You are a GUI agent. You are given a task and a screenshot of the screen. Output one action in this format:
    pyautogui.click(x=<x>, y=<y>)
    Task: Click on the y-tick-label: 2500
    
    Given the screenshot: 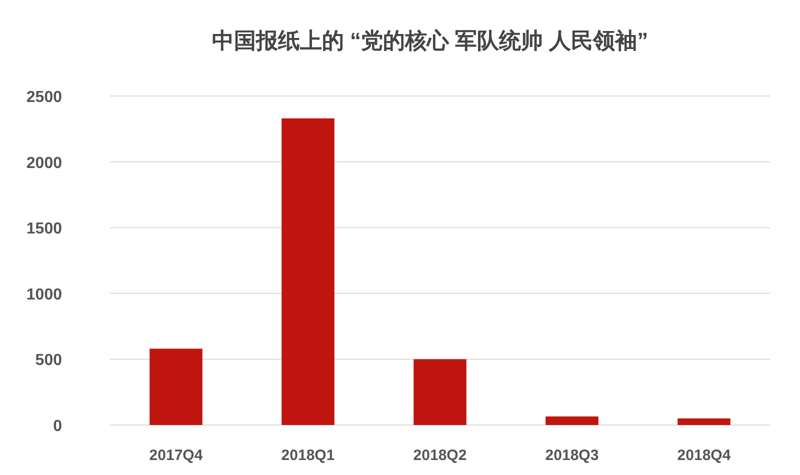 What is the action you would take?
    pyautogui.click(x=44, y=97)
    